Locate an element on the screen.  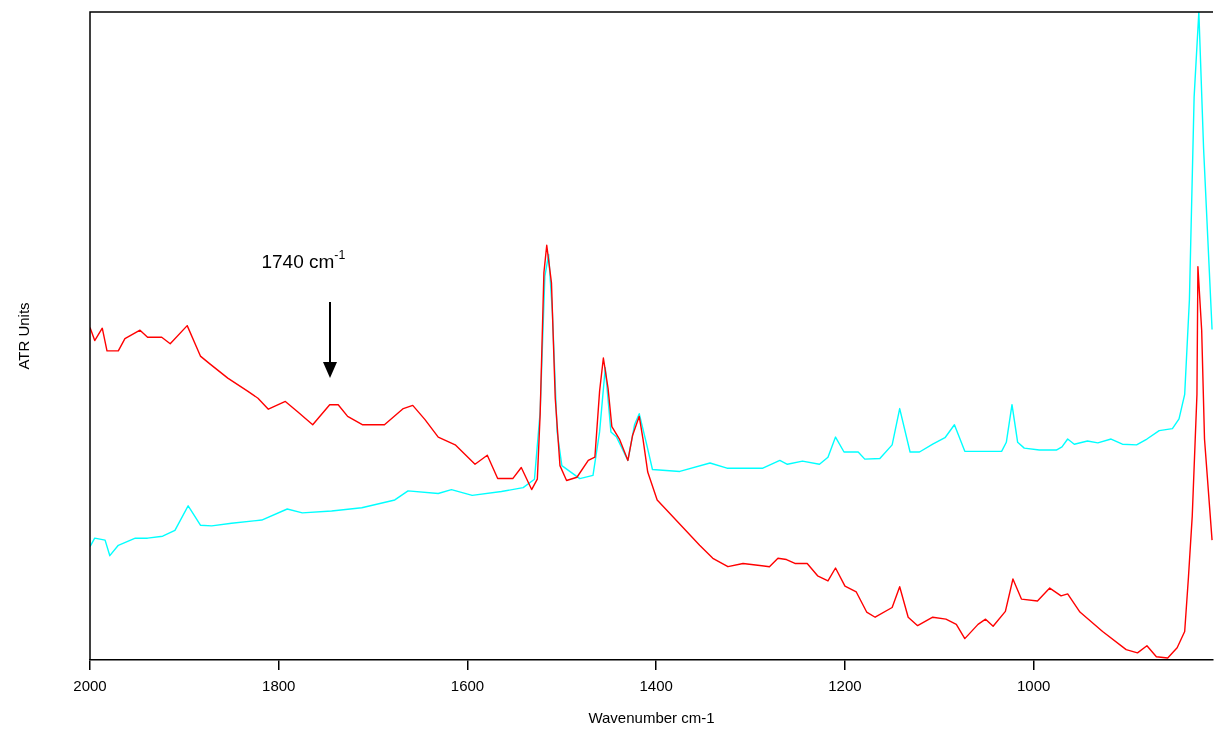
x-tick-label: 1800 is located at coordinates (279, 686).